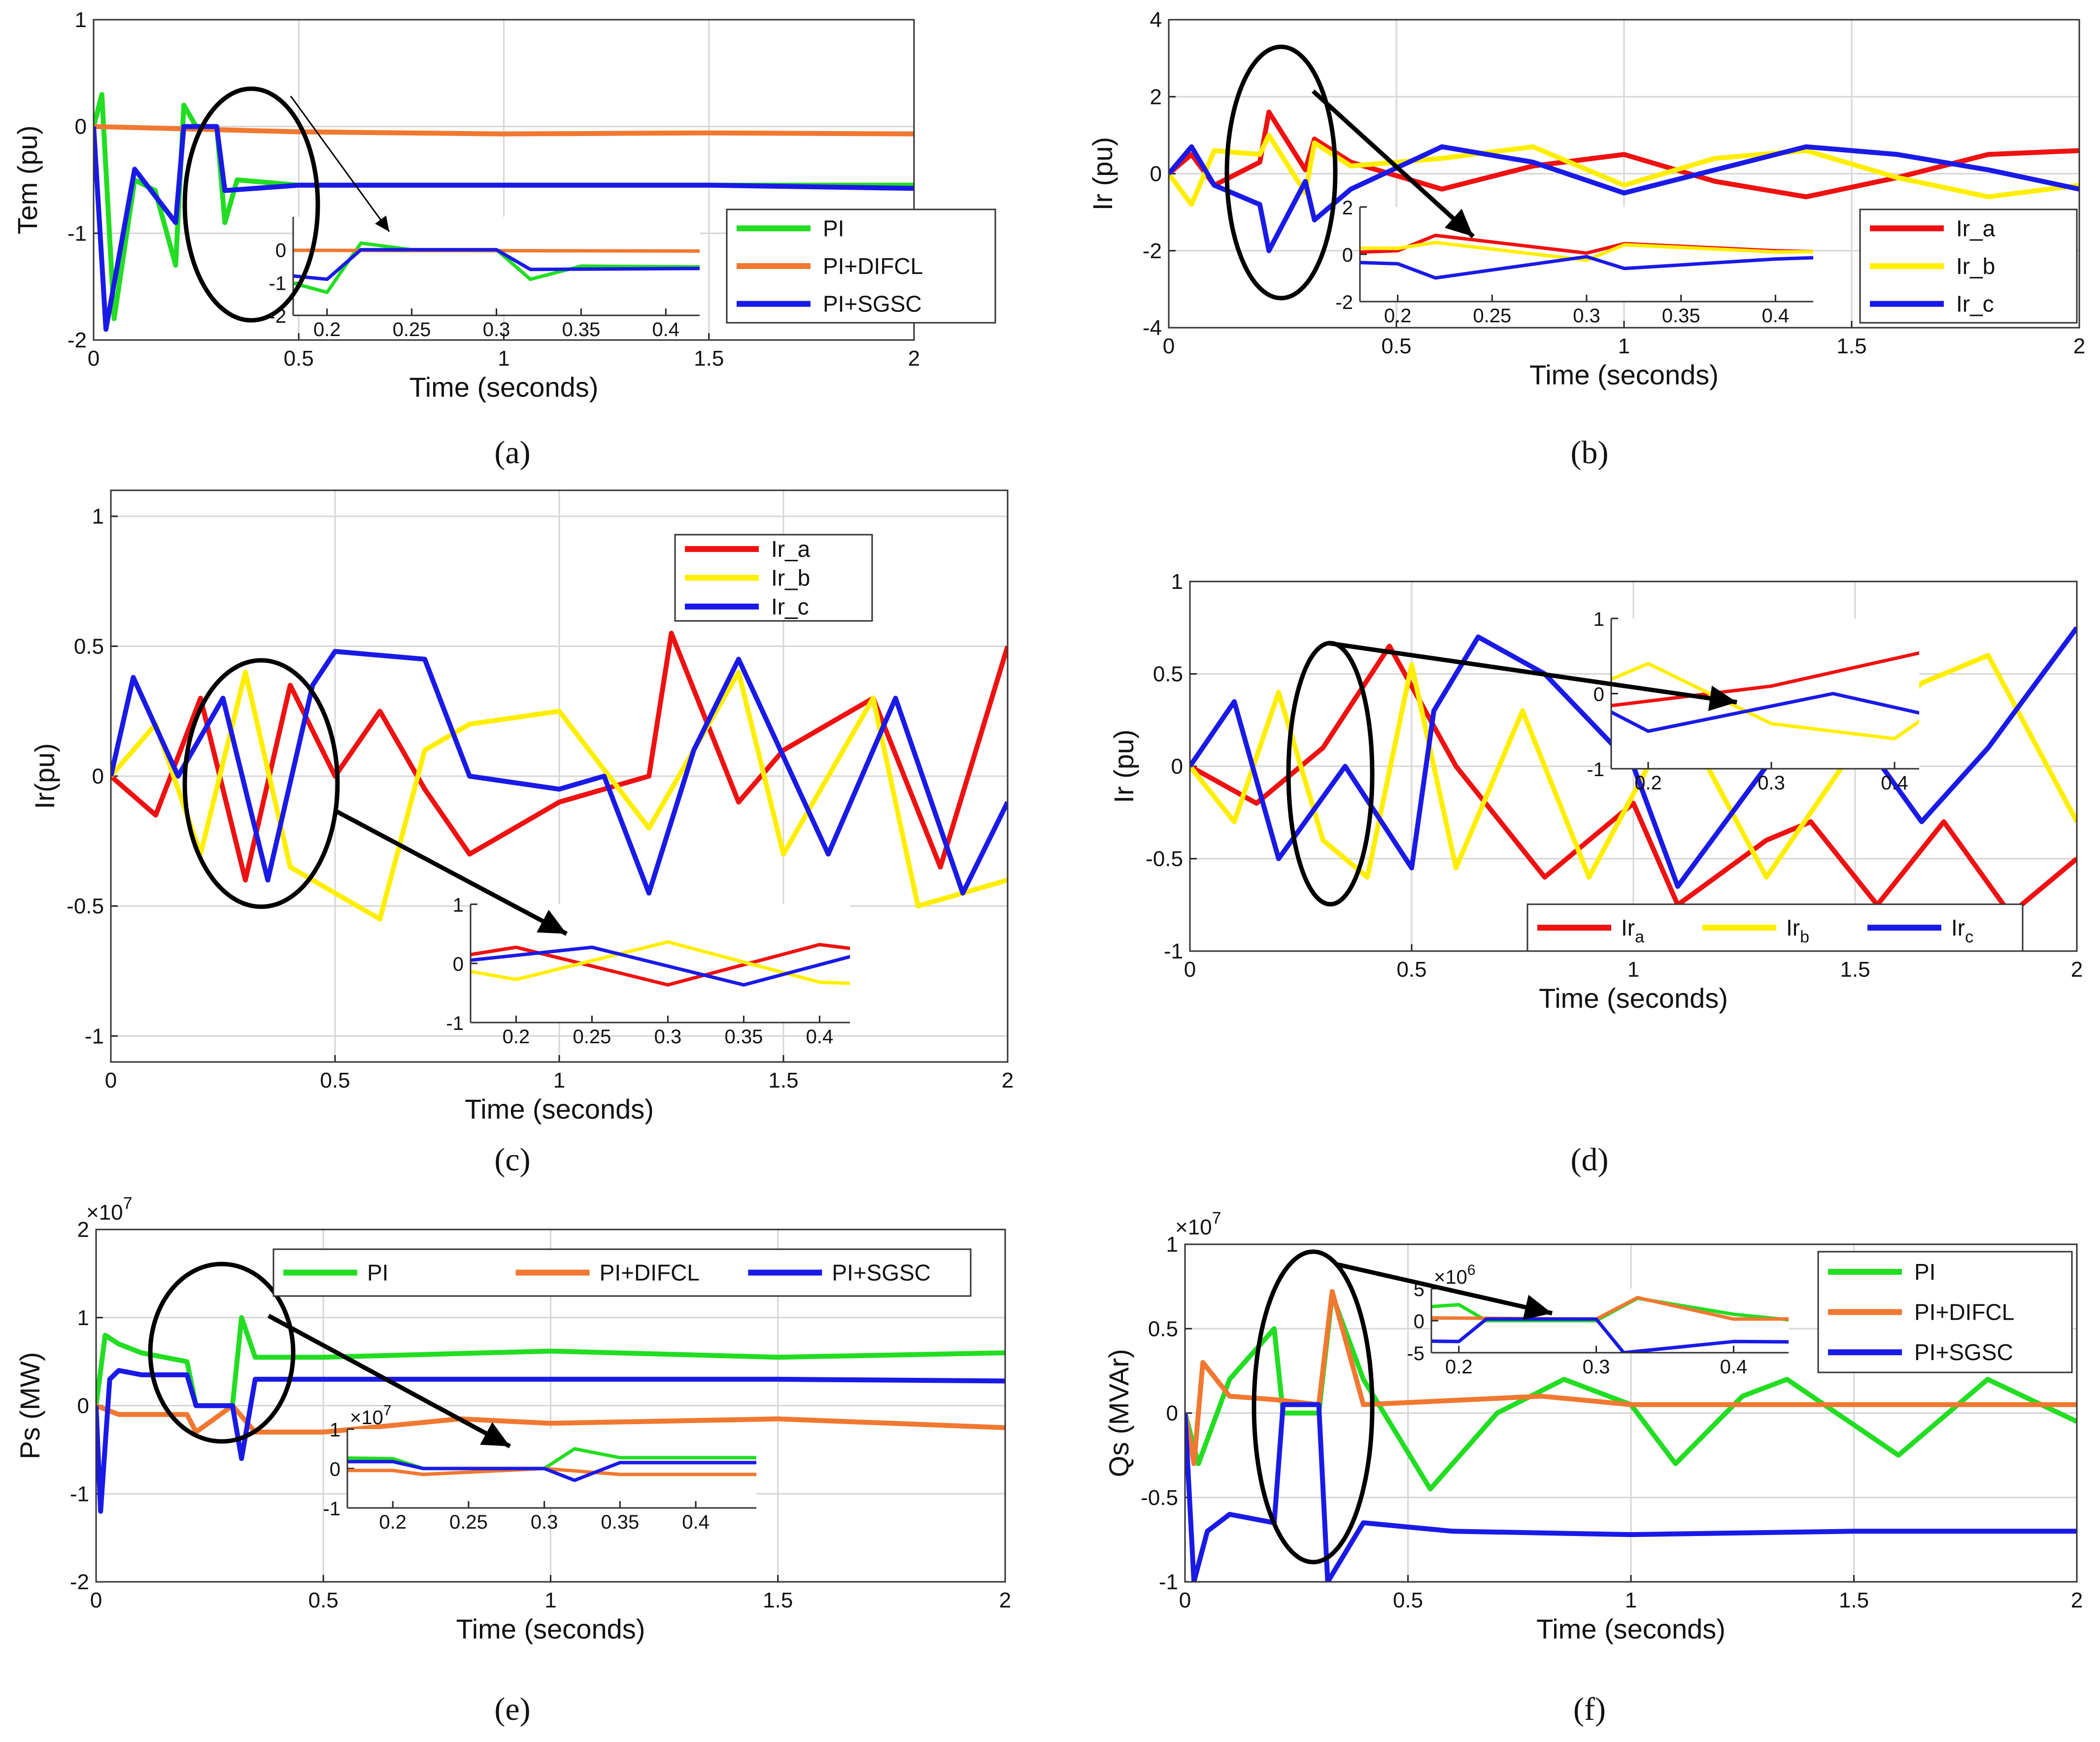 The width and height of the screenshot is (2100, 1742). What do you see at coordinates (1172, 1414) in the screenshot?
I see `chart-f-ytick-label: 0` at bounding box center [1172, 1414].